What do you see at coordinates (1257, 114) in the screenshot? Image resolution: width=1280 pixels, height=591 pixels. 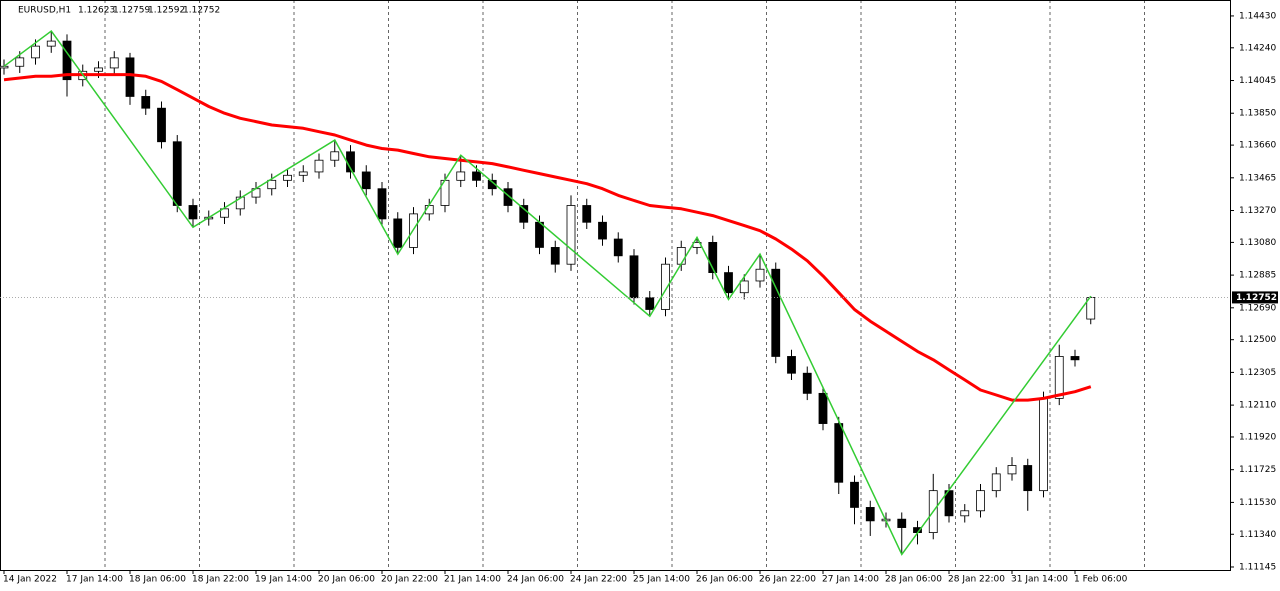 I see `y-tick-label: 1.13850` at bounding box center [1257, 114].